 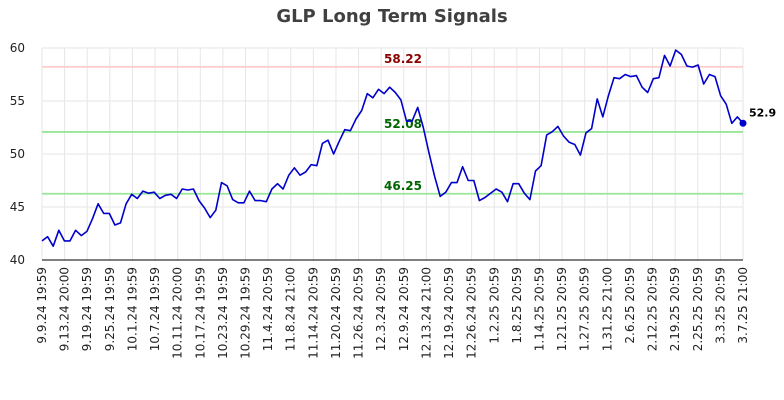 I want to click on y-tick-label: 45, so click(x=17, y=207).